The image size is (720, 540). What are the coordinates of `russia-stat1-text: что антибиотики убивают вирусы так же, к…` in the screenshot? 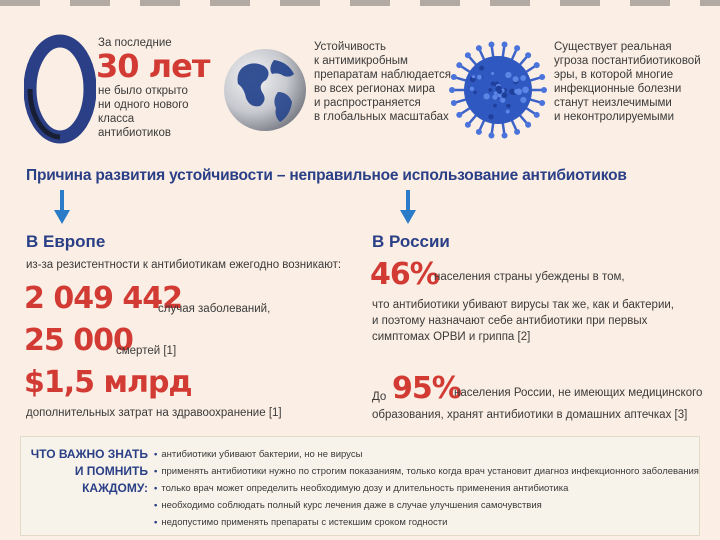 It's located at (523, 321).